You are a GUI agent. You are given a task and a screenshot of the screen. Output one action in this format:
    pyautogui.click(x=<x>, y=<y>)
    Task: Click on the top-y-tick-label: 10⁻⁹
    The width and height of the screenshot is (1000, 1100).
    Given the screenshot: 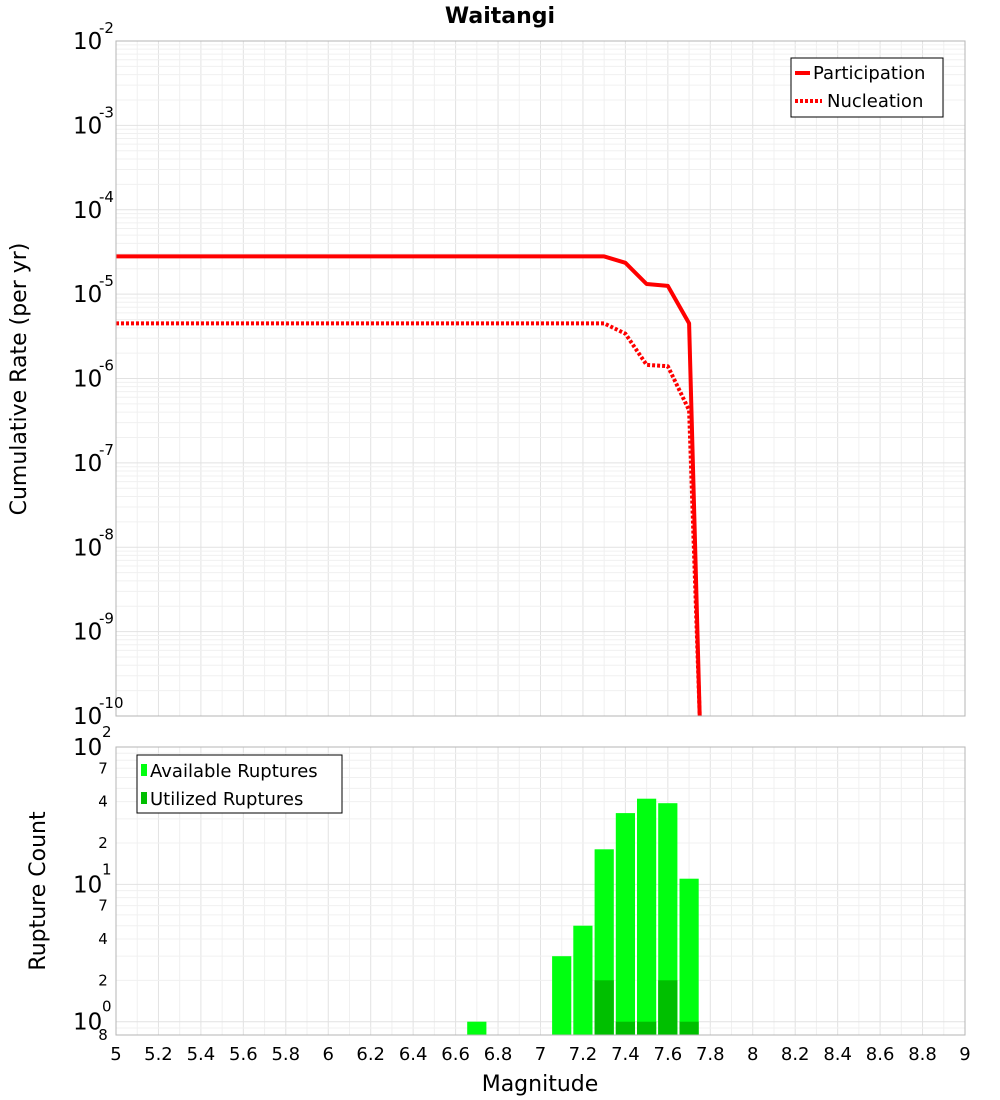 What is the action you would take?
    pyautogui.click(x=93, y=628)
    